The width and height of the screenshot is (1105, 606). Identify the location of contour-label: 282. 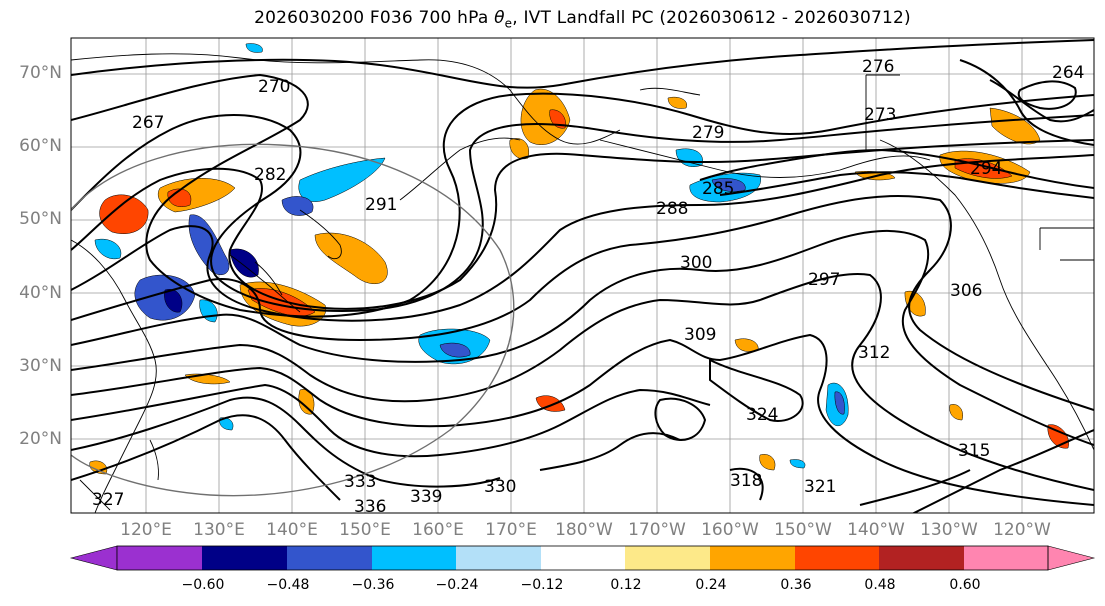
(270, 175).